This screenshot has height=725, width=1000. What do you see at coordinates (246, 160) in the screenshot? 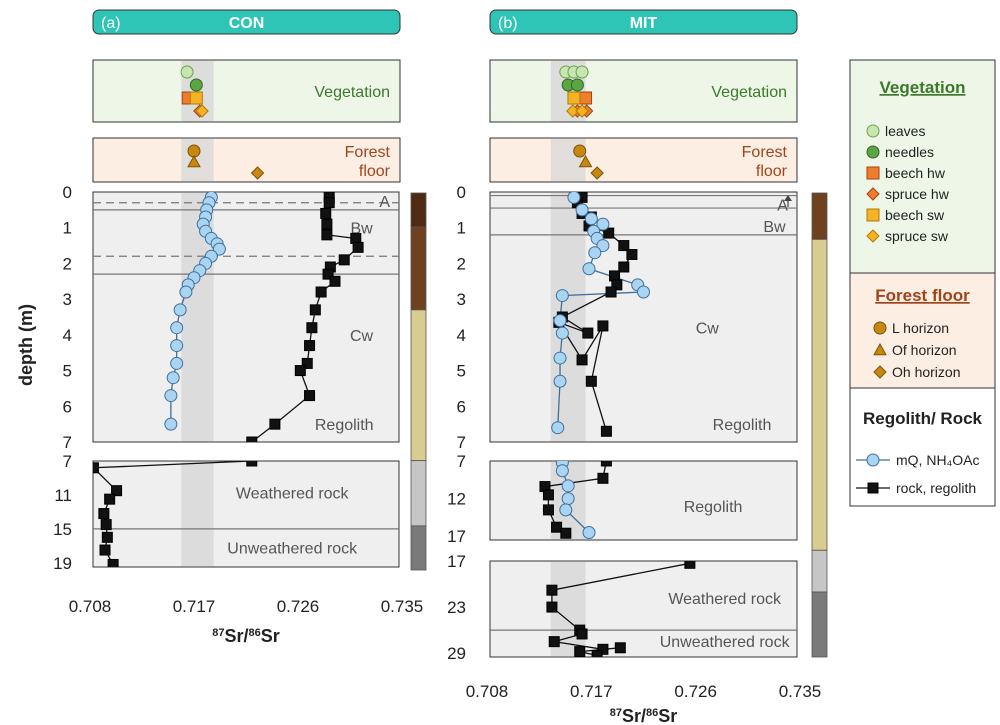
I see `forest-floor-box` at bounding box center [246, 160].